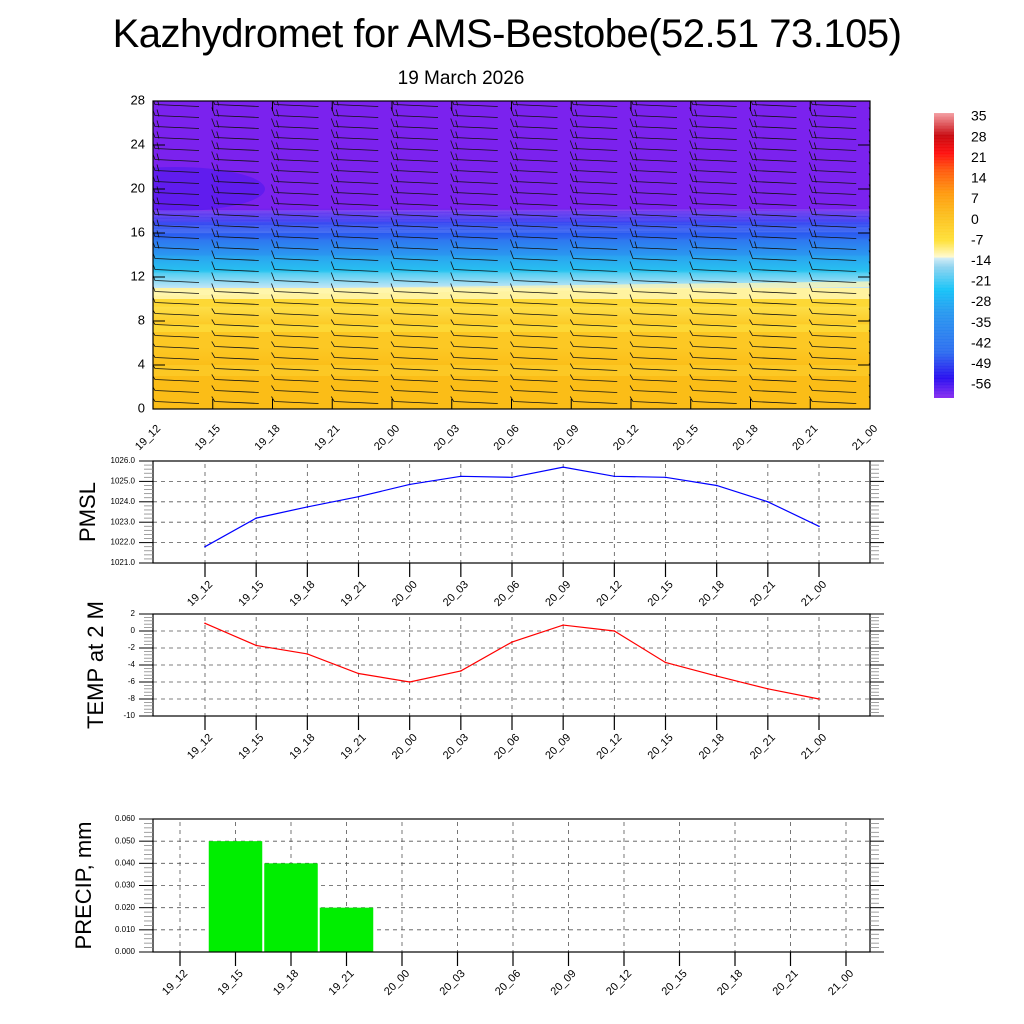 This screenshot has width=1024, height=1024. I want to click on x-tick-label: 19_12, so click(200, 594).